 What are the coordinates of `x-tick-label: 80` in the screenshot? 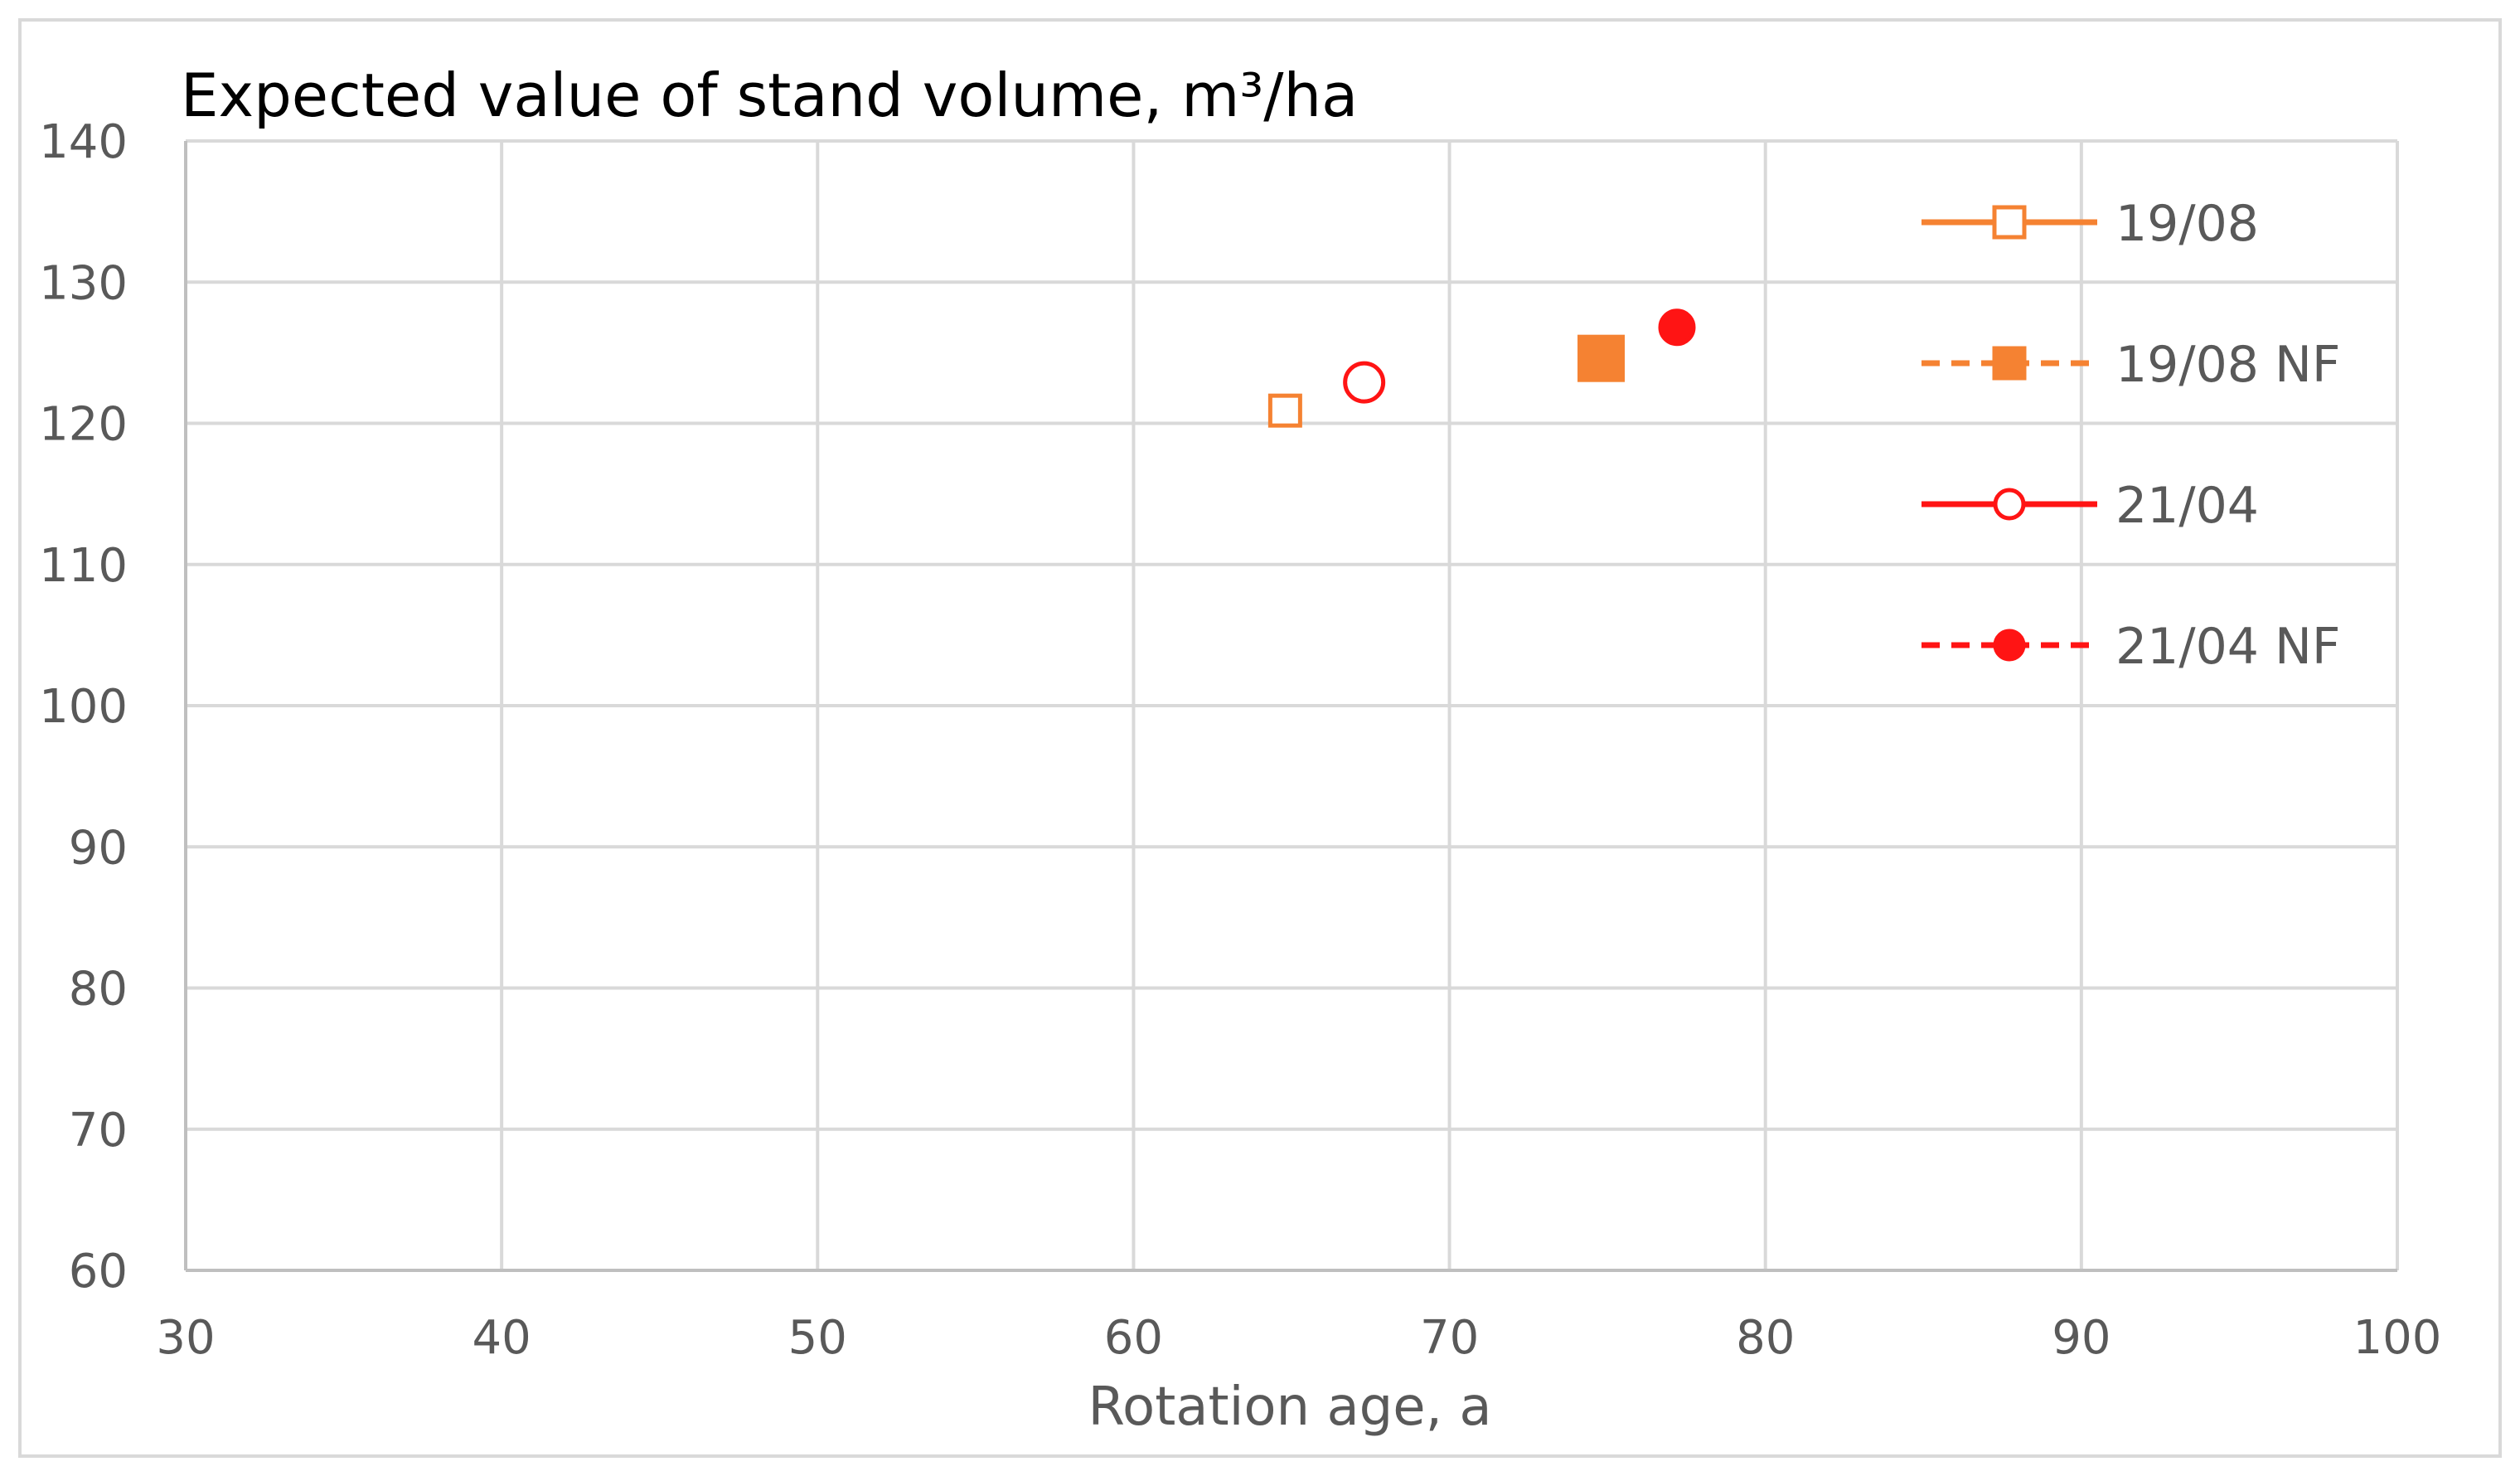 It's located at (1765, 1338).